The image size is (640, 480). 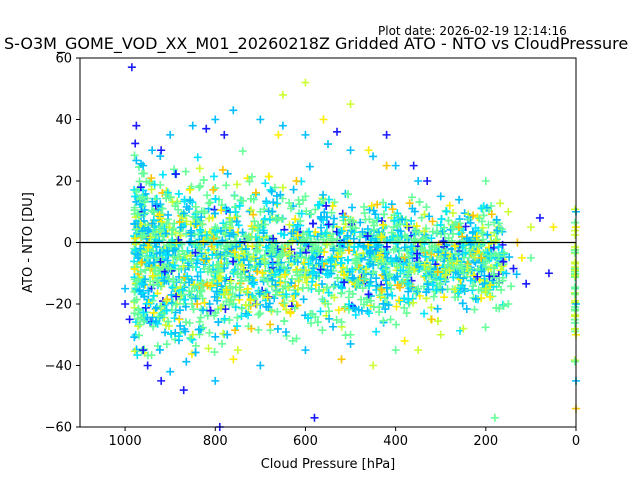 What do you see at coordinates (485, 441) in the screenshot?
I see `x-tick-label: 200` at bounding box center [485, 441].